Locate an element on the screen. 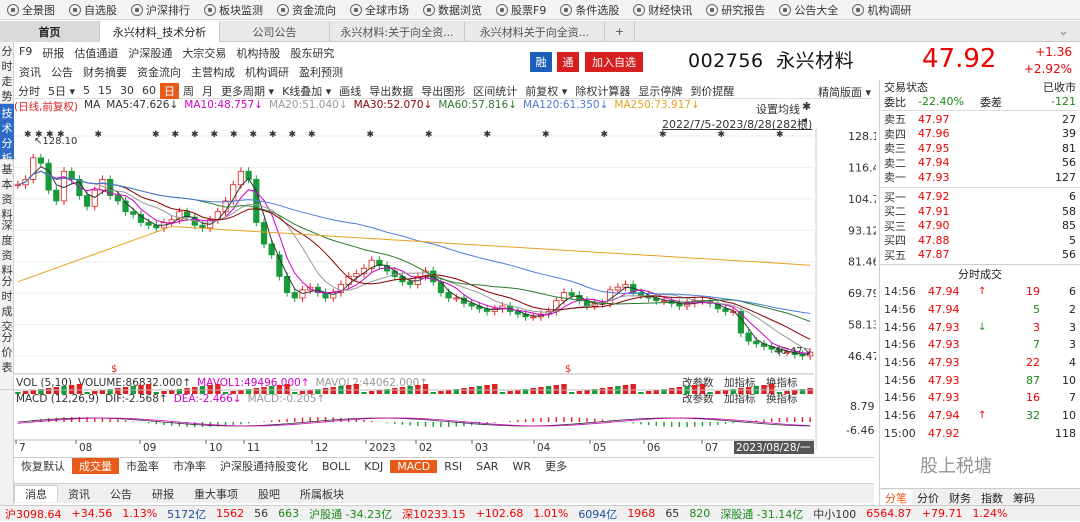 The height and width of the screenshot is (522, 1080). panel-tab: 财务 is located at coordinates (960, 498).